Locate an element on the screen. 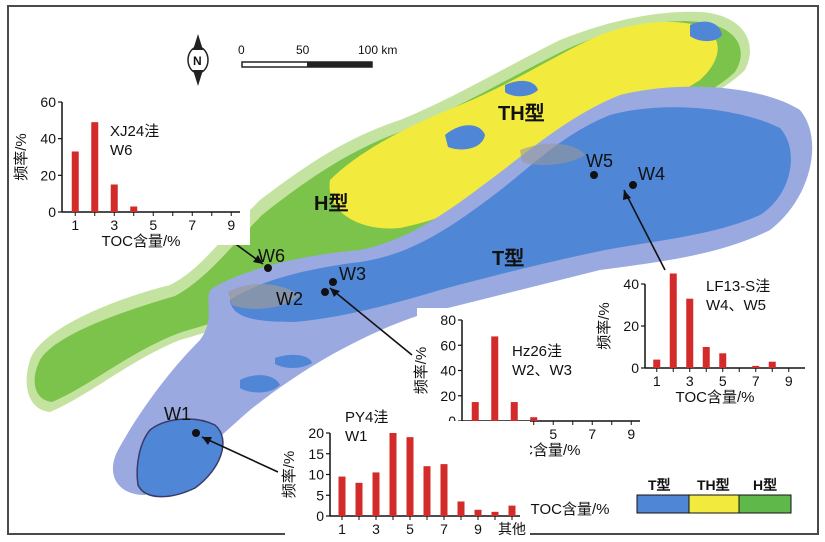 The image size is (825, 542). legend-swatch-th is located at coordinates (714, 504).